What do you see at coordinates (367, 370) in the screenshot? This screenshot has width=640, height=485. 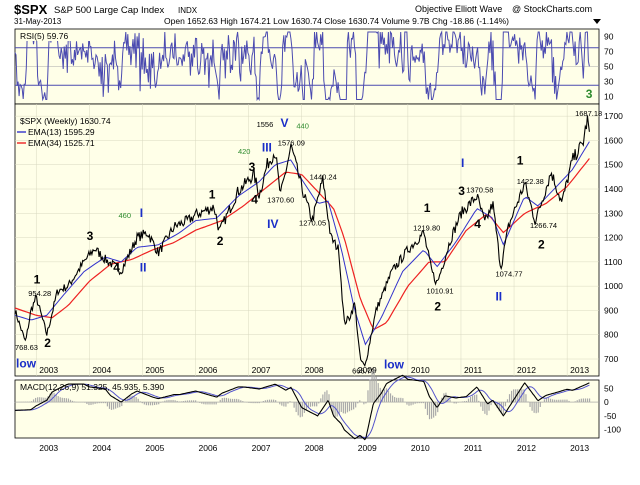 I see `x-axis-label-mid: 2009` at bounding box center [367, 370].